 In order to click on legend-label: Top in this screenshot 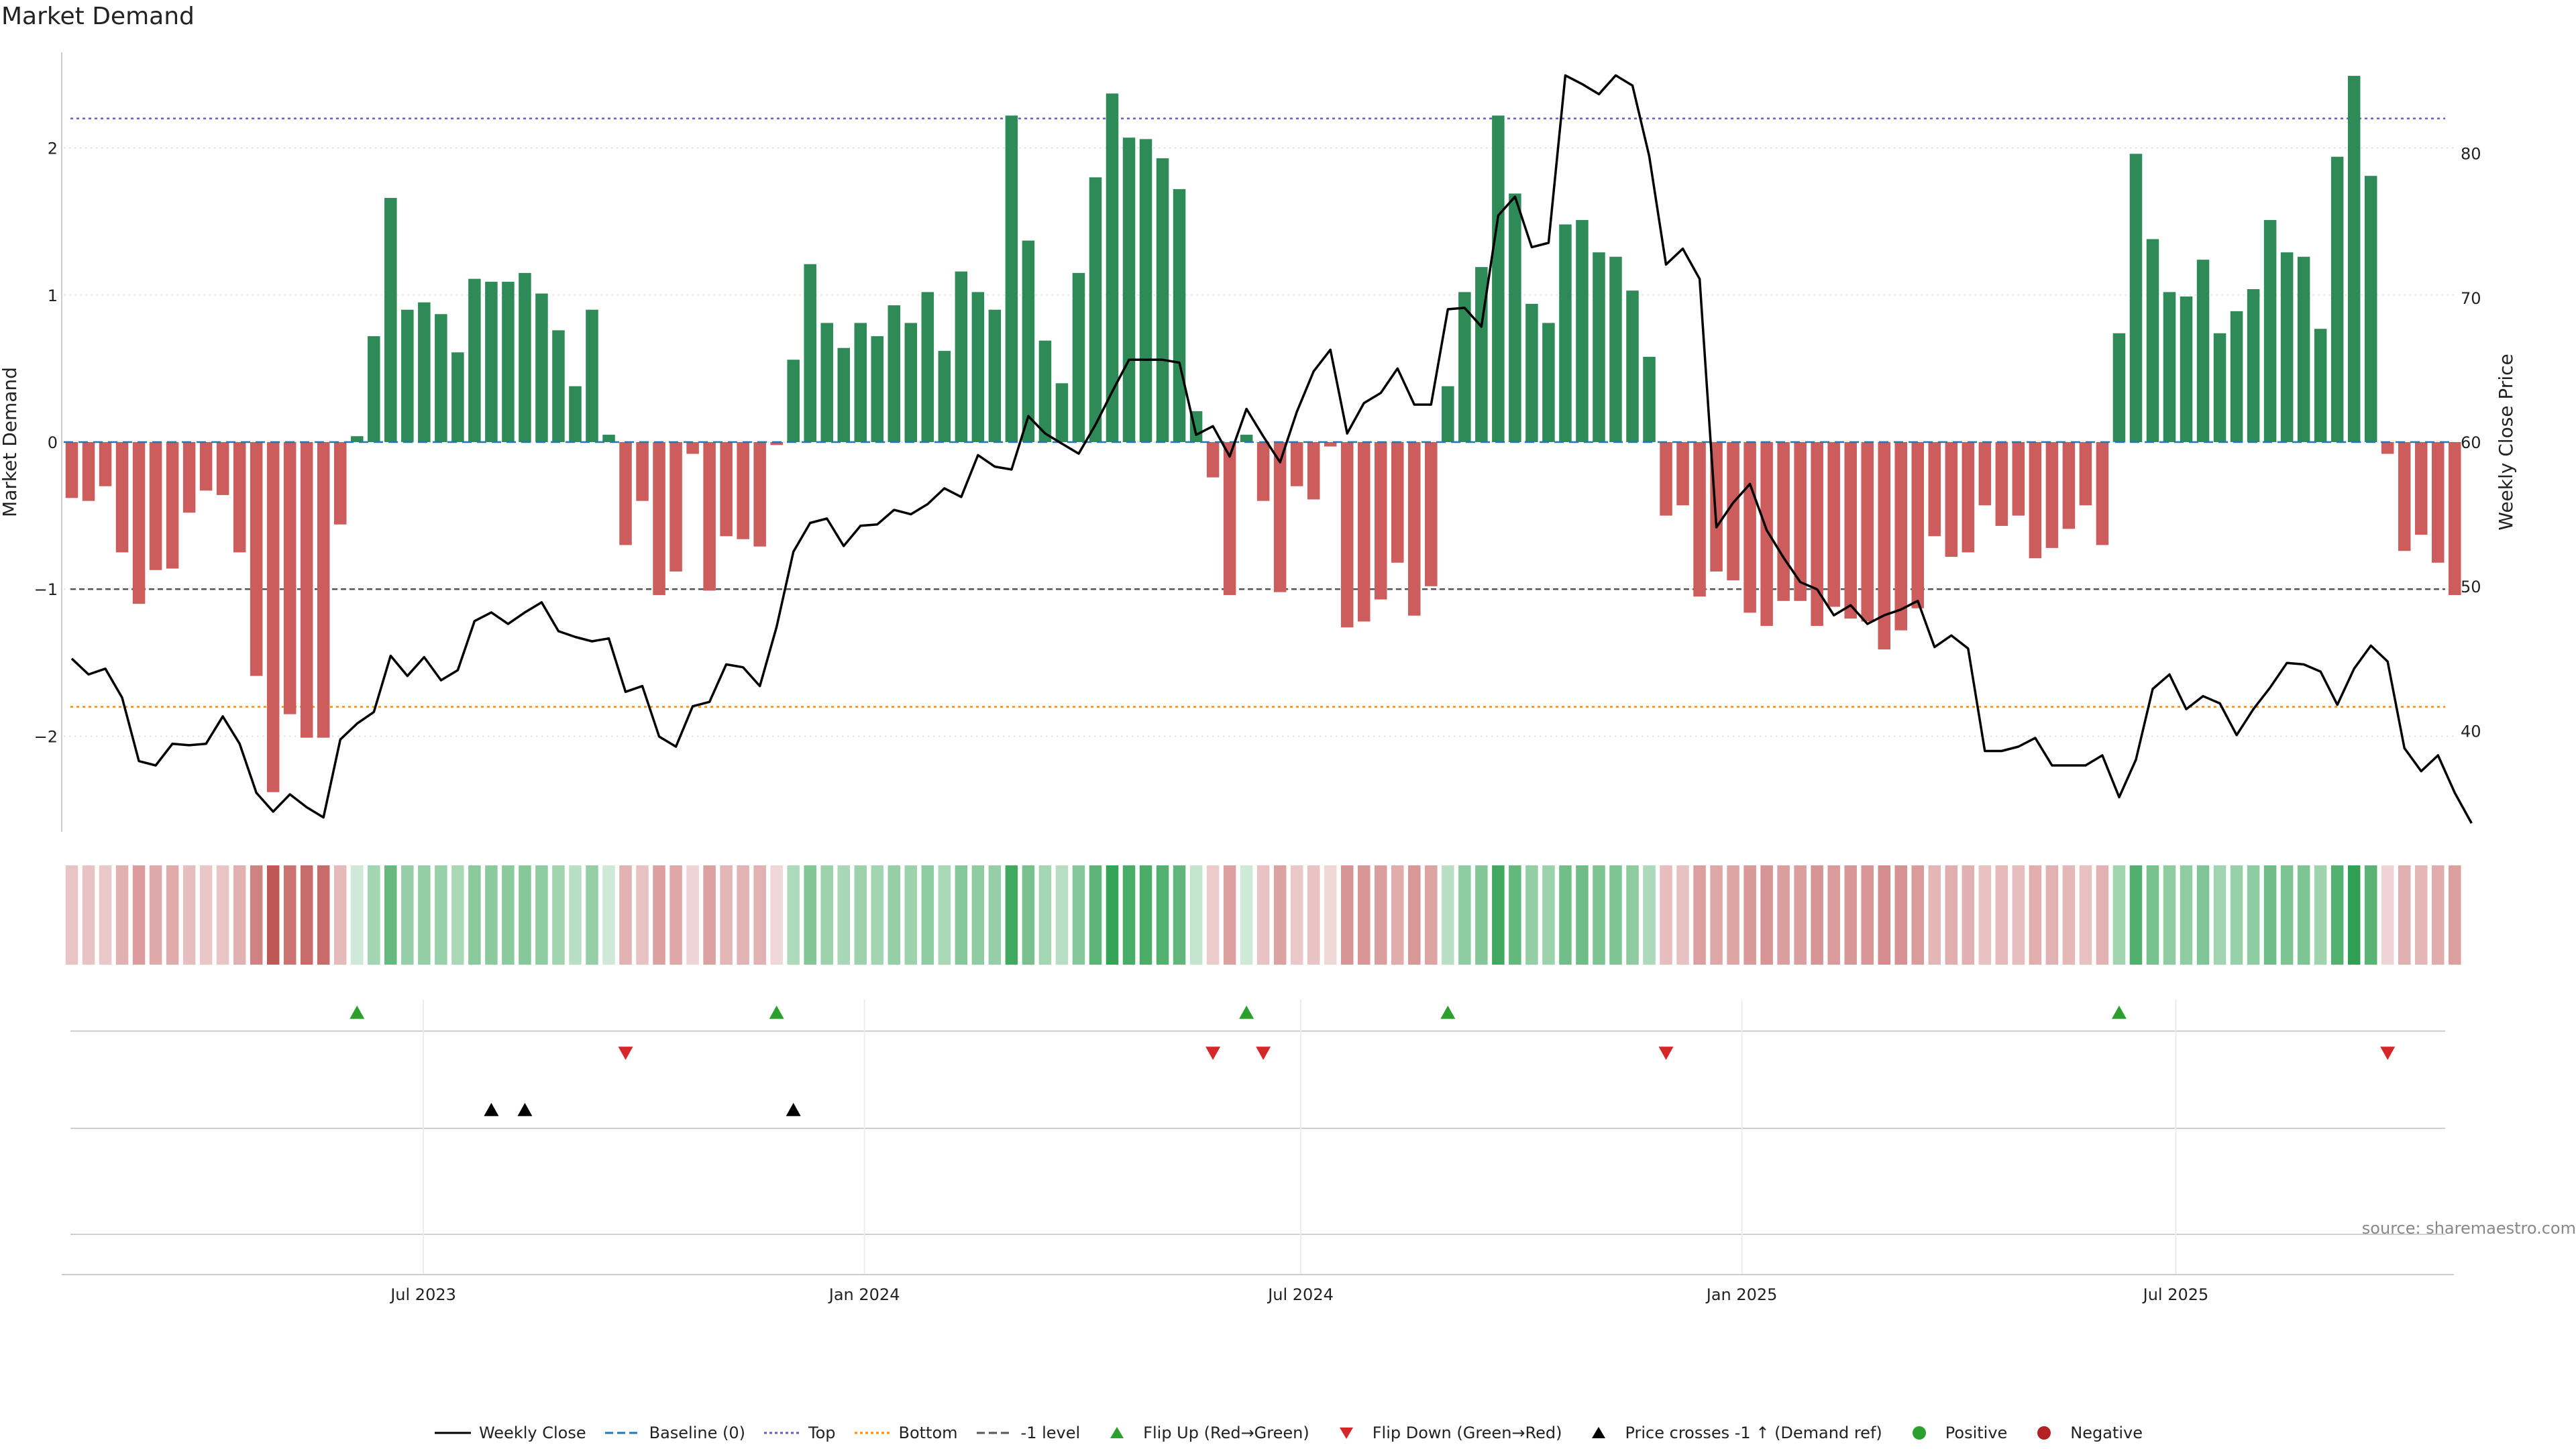, I will do `click(822, 1433)`.